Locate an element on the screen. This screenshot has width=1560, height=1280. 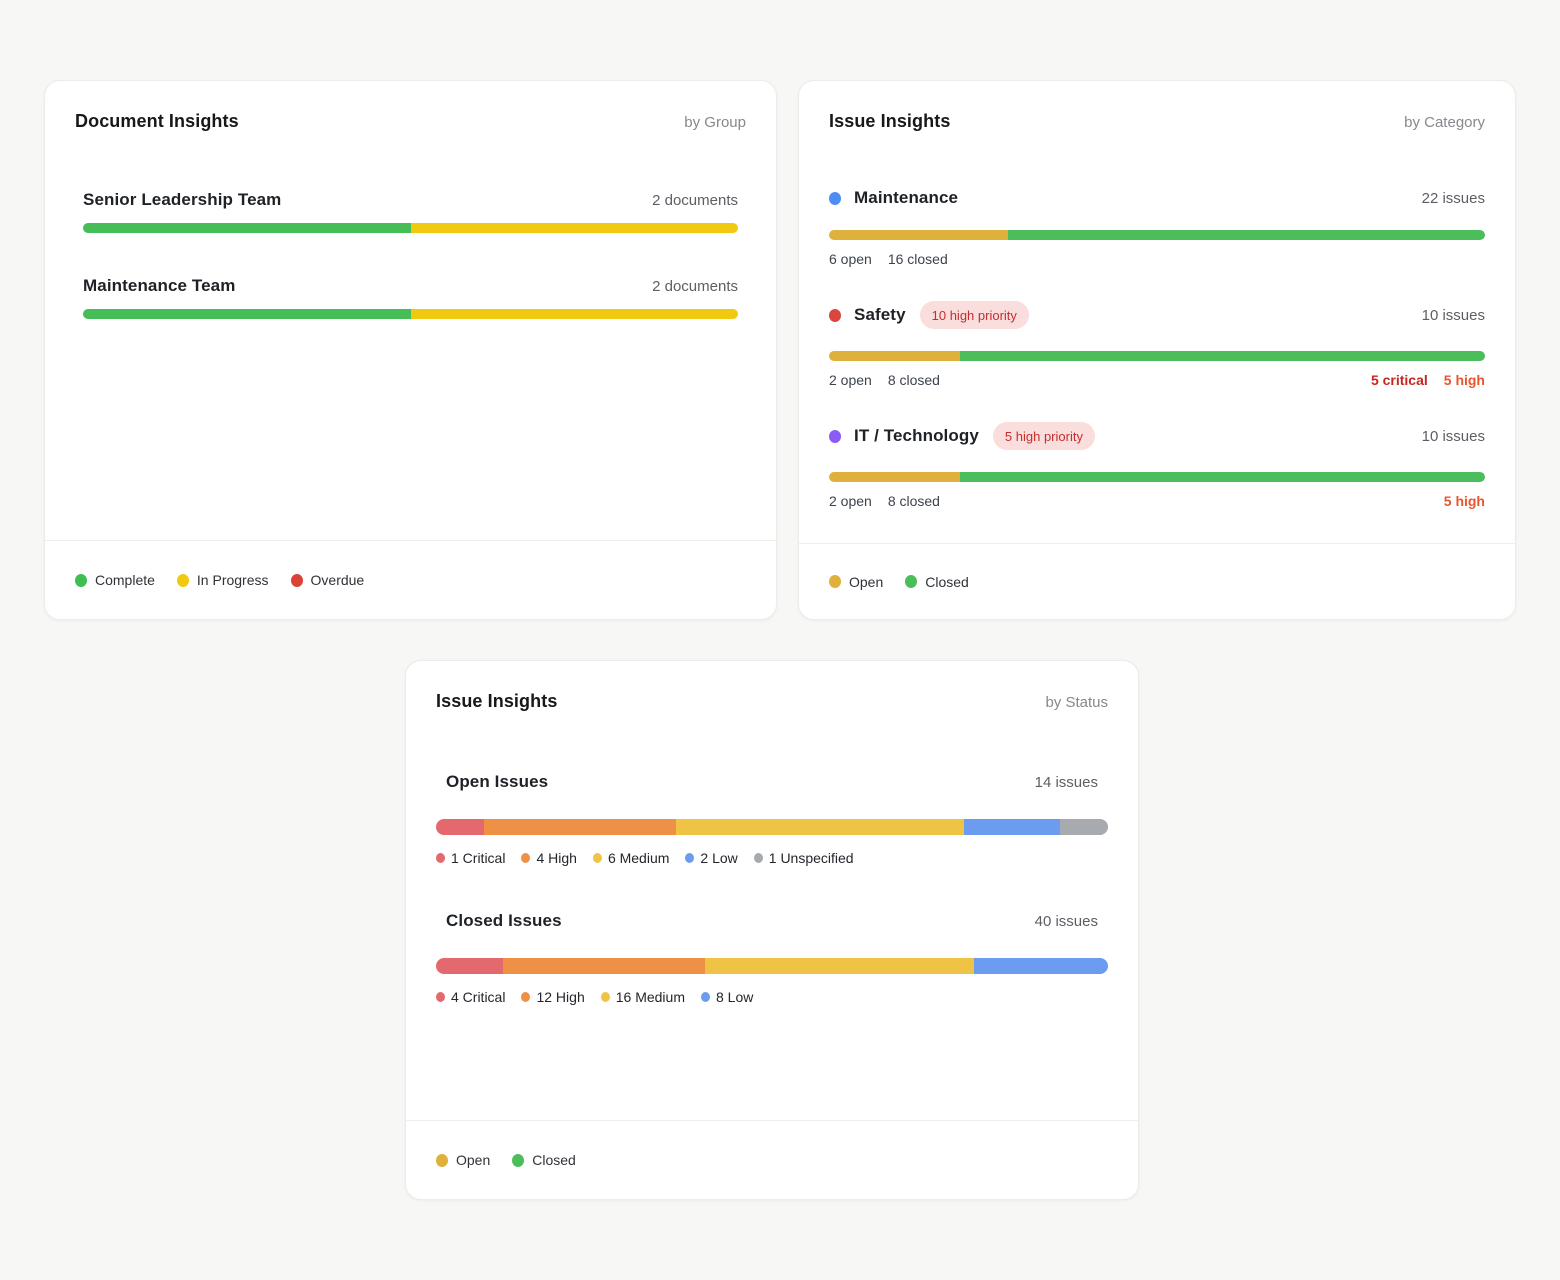
stat-5-high: 5 high is located at coordinates (1464, 380).